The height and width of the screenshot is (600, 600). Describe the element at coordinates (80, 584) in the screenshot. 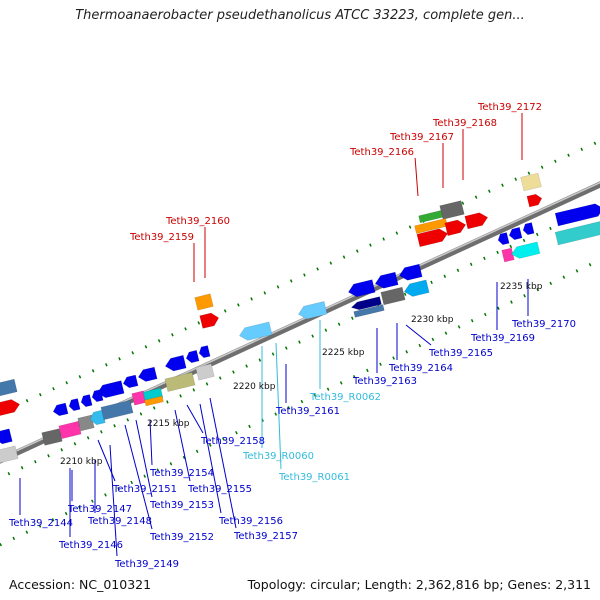

I see `accession-text: Accession: NC_010321` at that location.